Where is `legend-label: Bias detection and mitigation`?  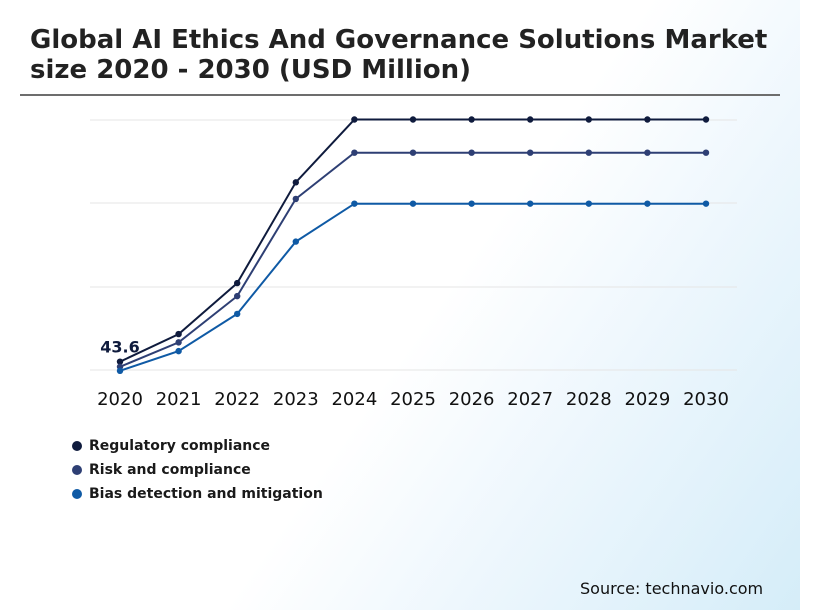 legend-label: Bias detection and mitigation is located at coordinates (206, 494).